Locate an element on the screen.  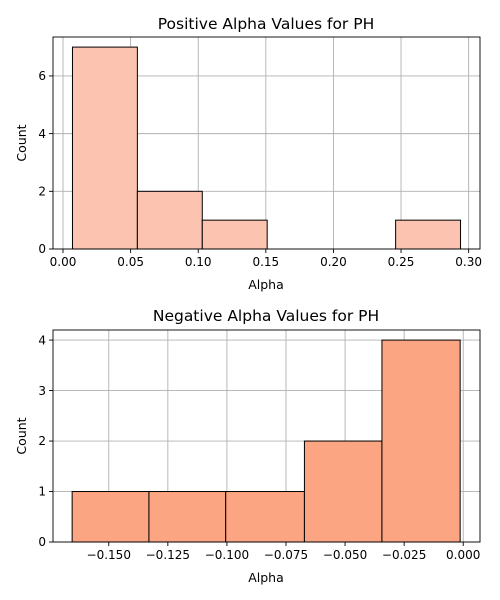
x-tick-label: 0.10 is located at coordinates (198, 262).